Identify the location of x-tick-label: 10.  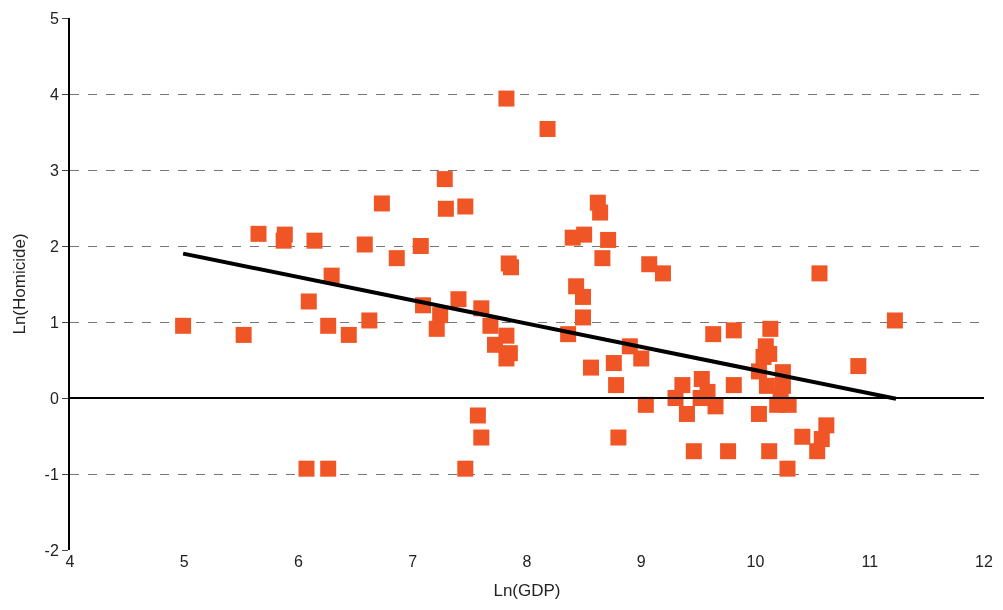
(755, 561).